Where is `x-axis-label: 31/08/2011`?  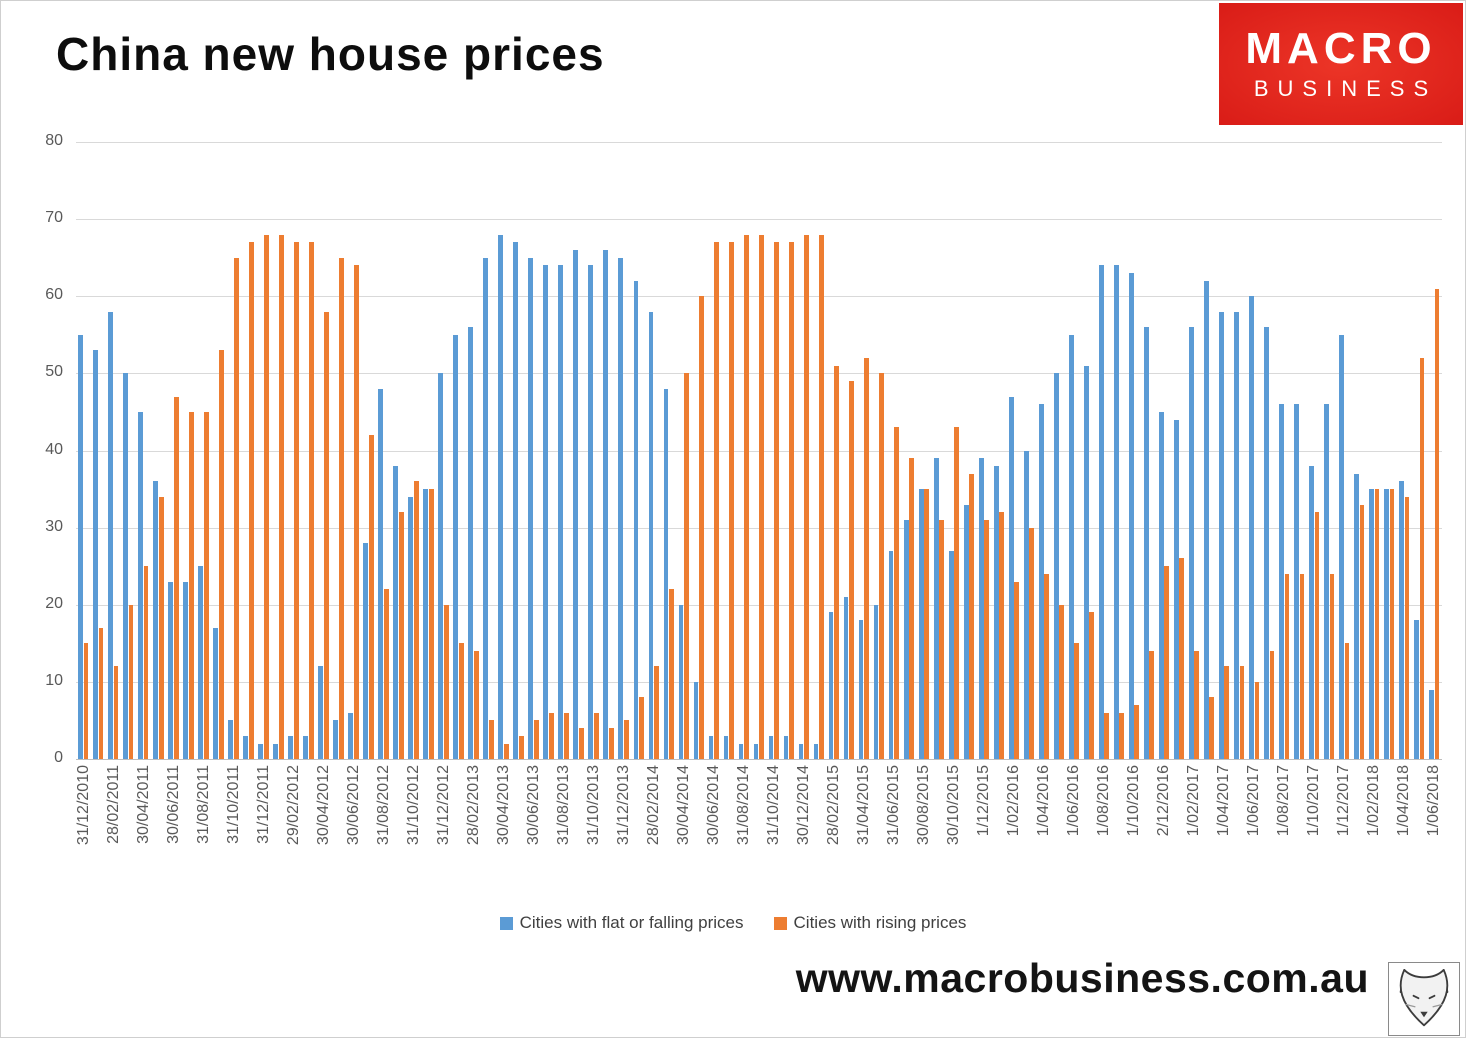
x-axis-label: 31/08/2011 is located at coordinates (203, 804).